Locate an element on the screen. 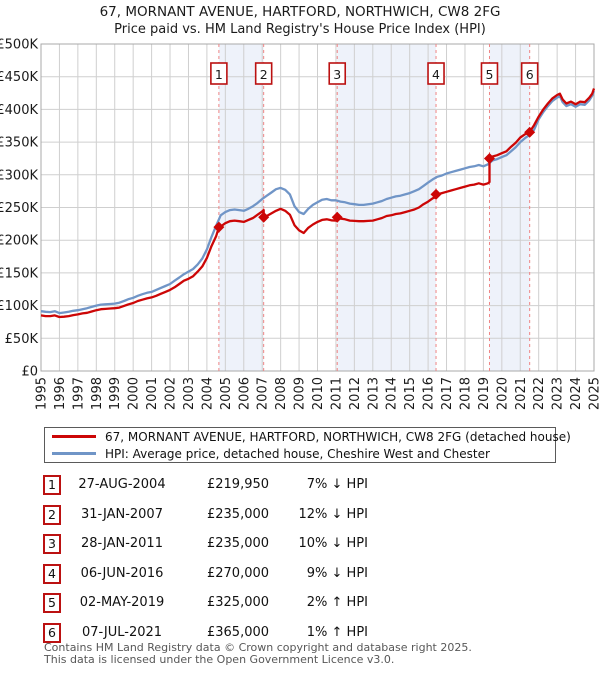 Image resolution: width=600 pixels, height=680 pixels. transaction-price: £270,000 is located at coordinates (238, 573).